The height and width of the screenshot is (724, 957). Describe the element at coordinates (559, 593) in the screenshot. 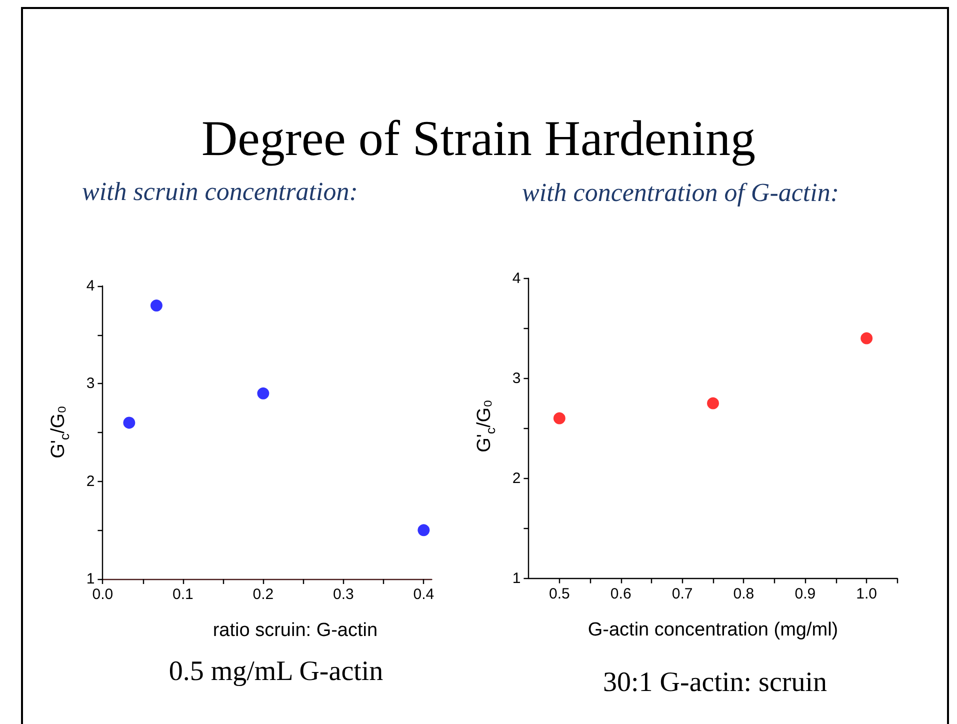

I see `x-tick-label: 0.5` at that location.